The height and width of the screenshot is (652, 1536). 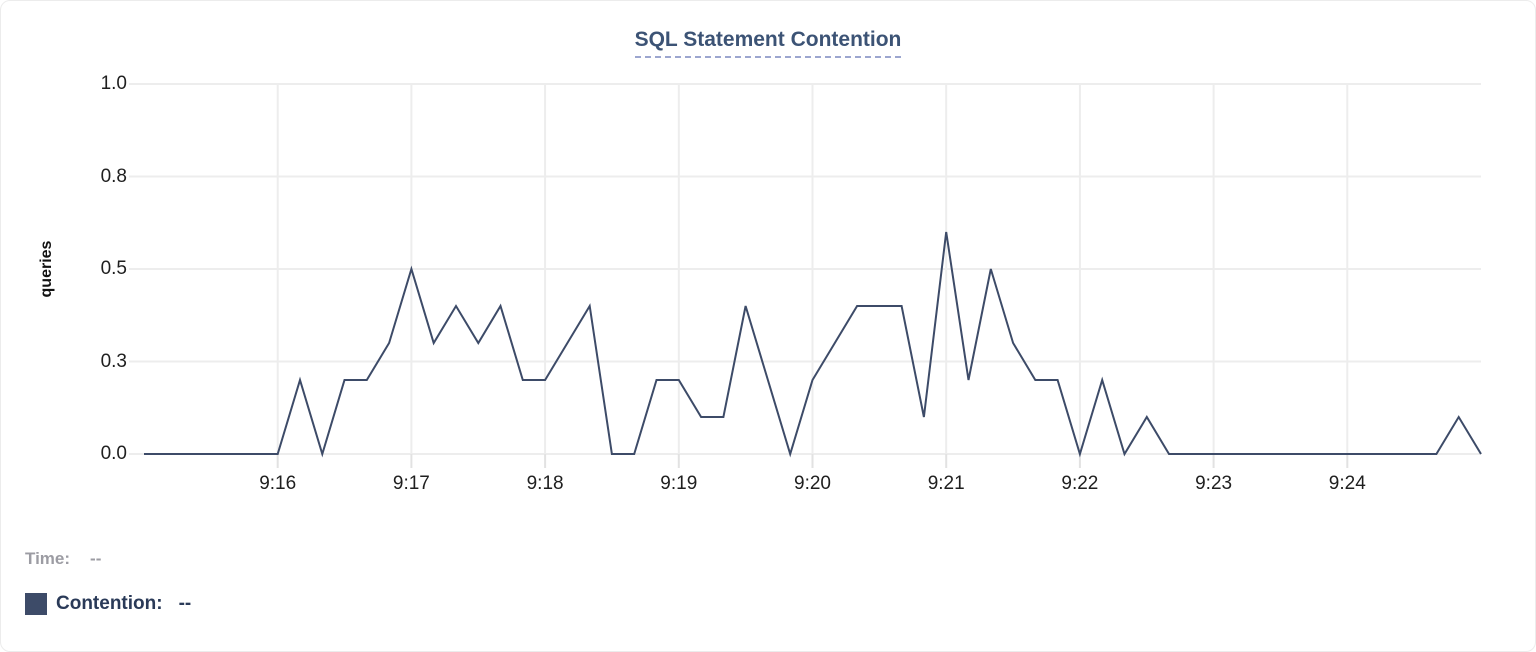 What do you see at coordinates (113, 361) in the screenshot?
I see `y-tick-label: 0.3` at bounding box center [113, 361].